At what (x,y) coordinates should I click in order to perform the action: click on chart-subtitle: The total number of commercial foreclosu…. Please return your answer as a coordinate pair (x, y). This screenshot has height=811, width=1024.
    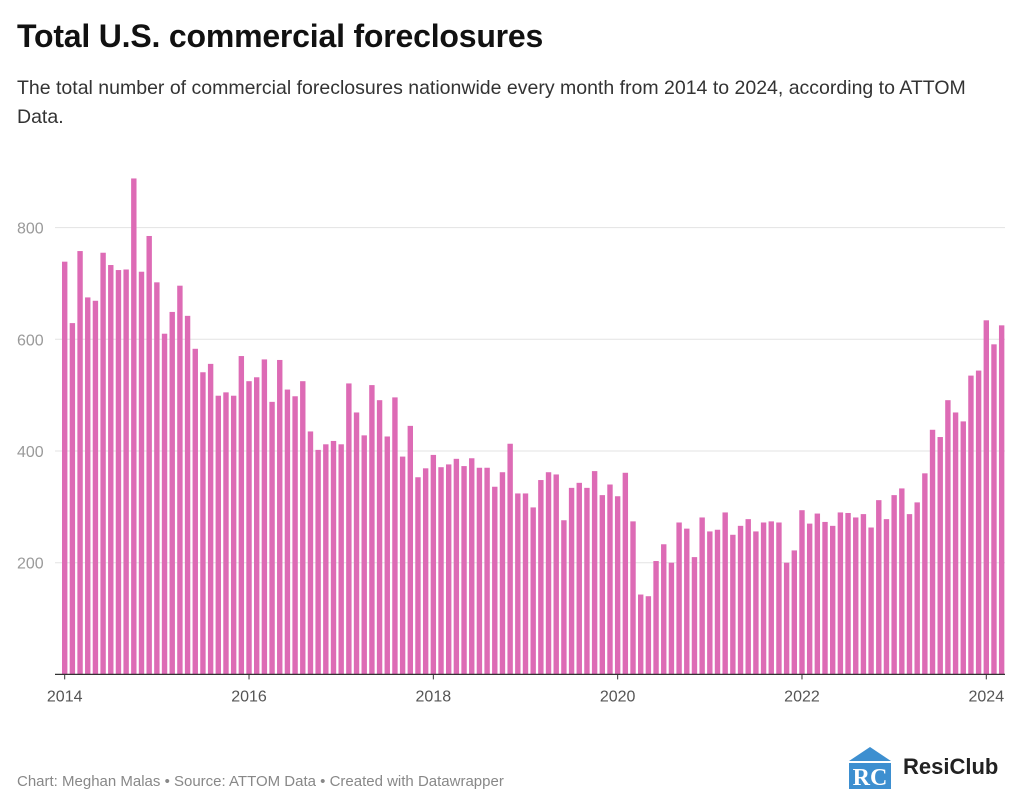
    Looking at the image, I should click on (491, 102).